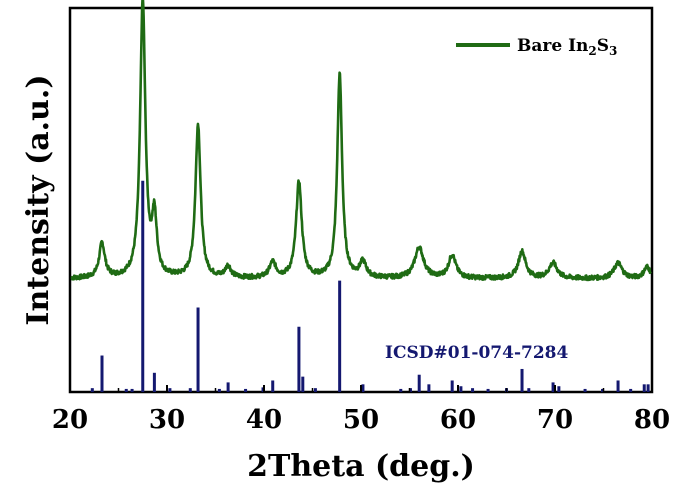  What do you see at coordinates (38, 199) in the screenshot?
I see `y-axis-title: Intensity (a.u.)` at bounding box center [38, 199].